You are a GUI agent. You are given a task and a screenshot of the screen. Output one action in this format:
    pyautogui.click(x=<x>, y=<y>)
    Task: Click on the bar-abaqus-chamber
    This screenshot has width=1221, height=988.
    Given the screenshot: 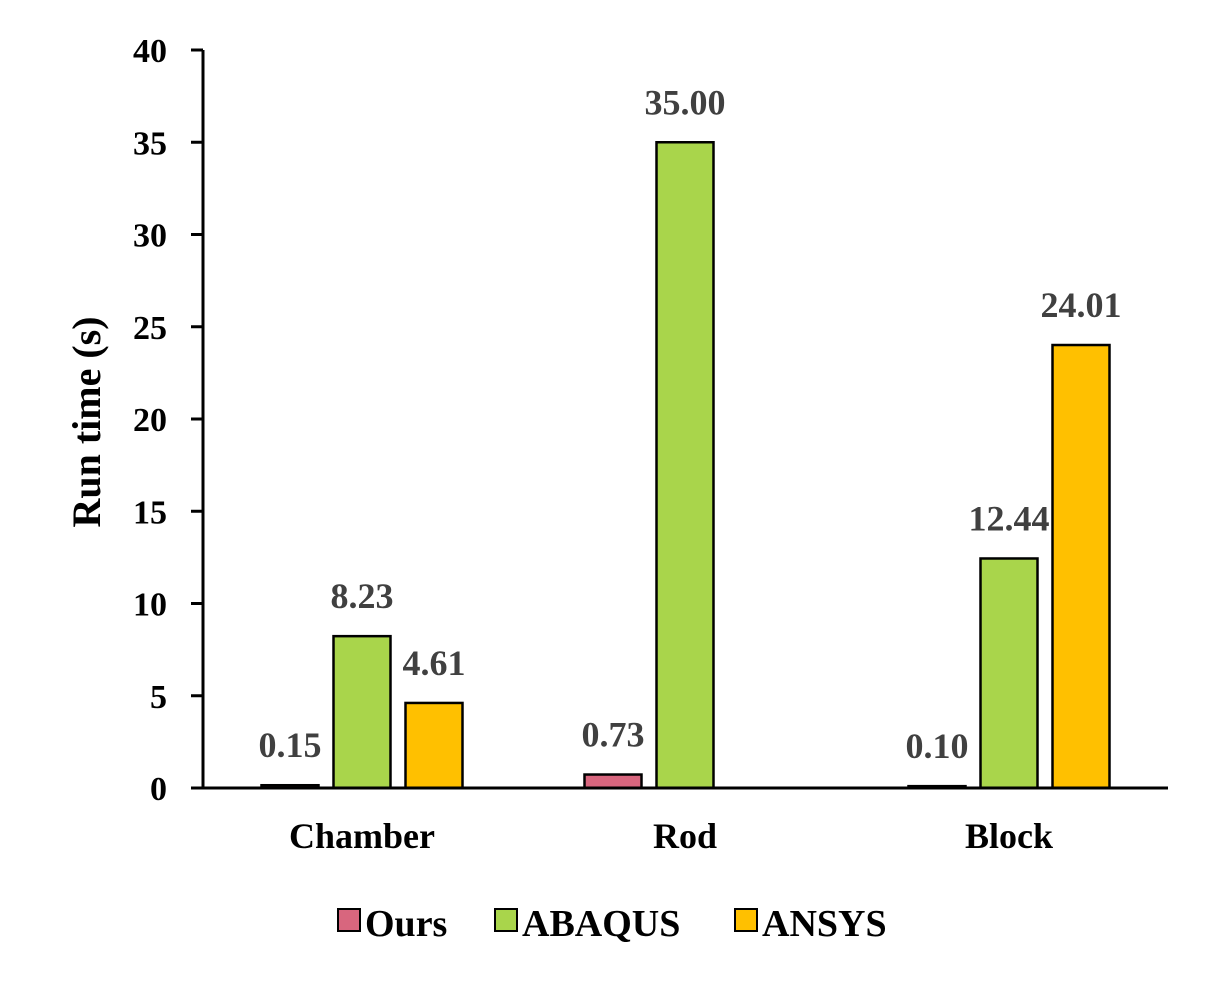 What is the action you would take?
    pyautogui.click(x=362, y=712)
    